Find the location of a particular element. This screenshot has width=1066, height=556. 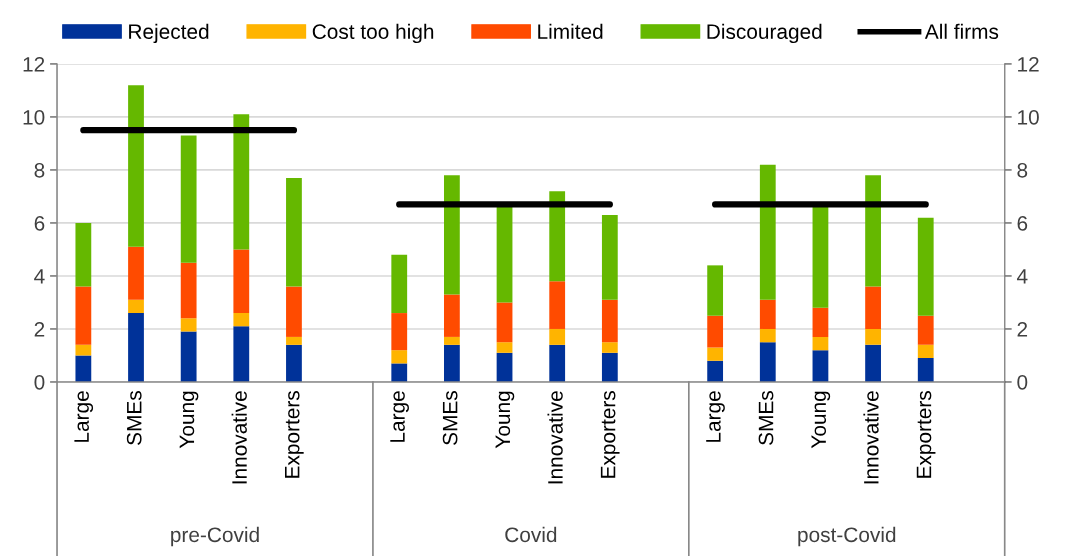

y-tick-label: 6 is located at coordinates (39, 223).